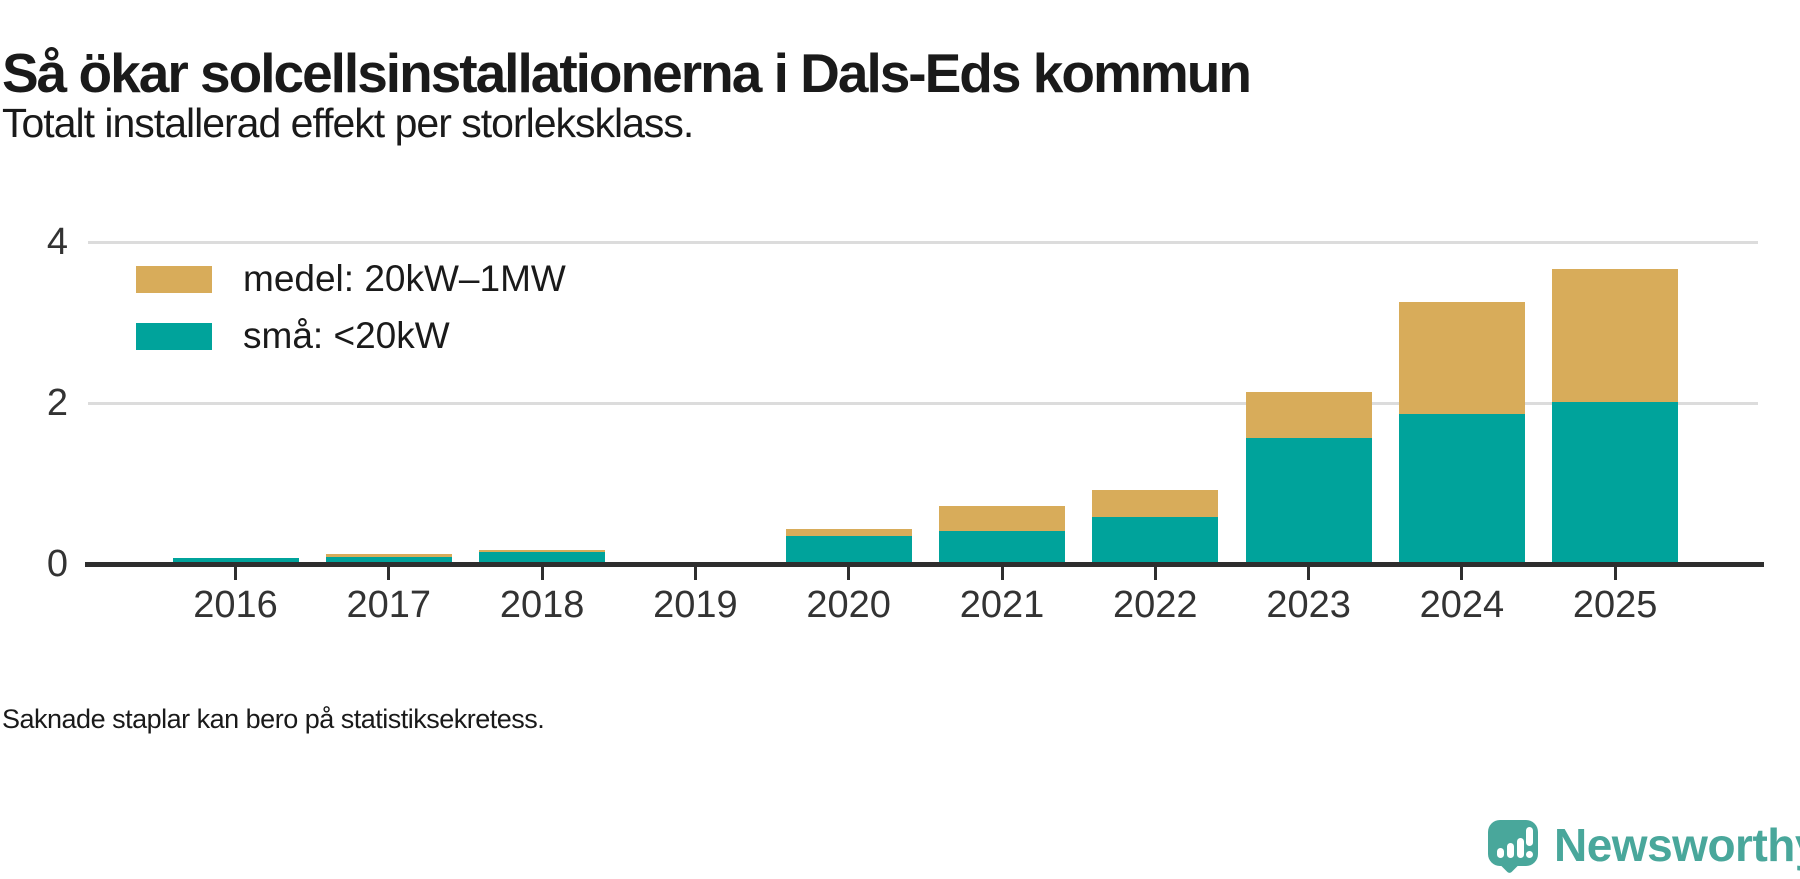 The image size is (1800, 879). Describe the element at coordinates (1155, 503) in the screenshot. I see `bar-2022-medium` at that location.